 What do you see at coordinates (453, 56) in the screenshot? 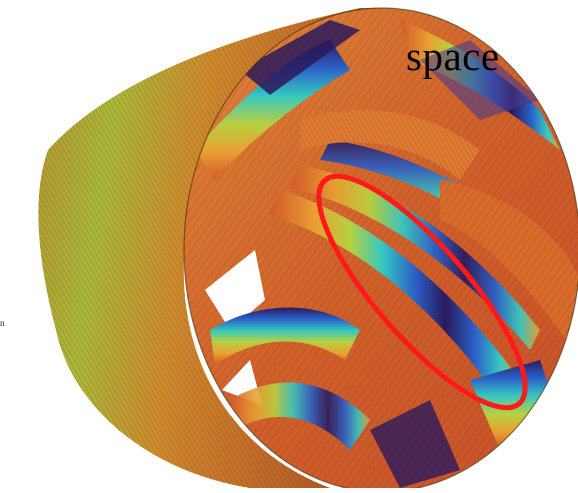
I see `figure-title: space` at bounding box center [453, 56].